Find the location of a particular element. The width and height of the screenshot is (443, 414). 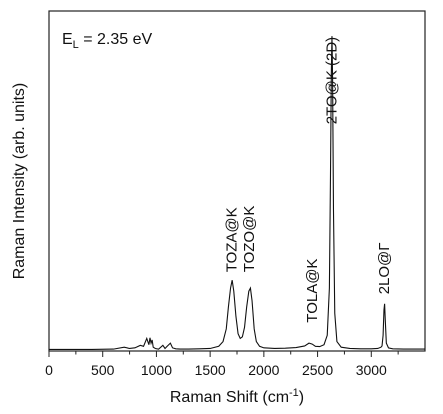

peak-label: TOZA@K is located at coordinates (232, 239).